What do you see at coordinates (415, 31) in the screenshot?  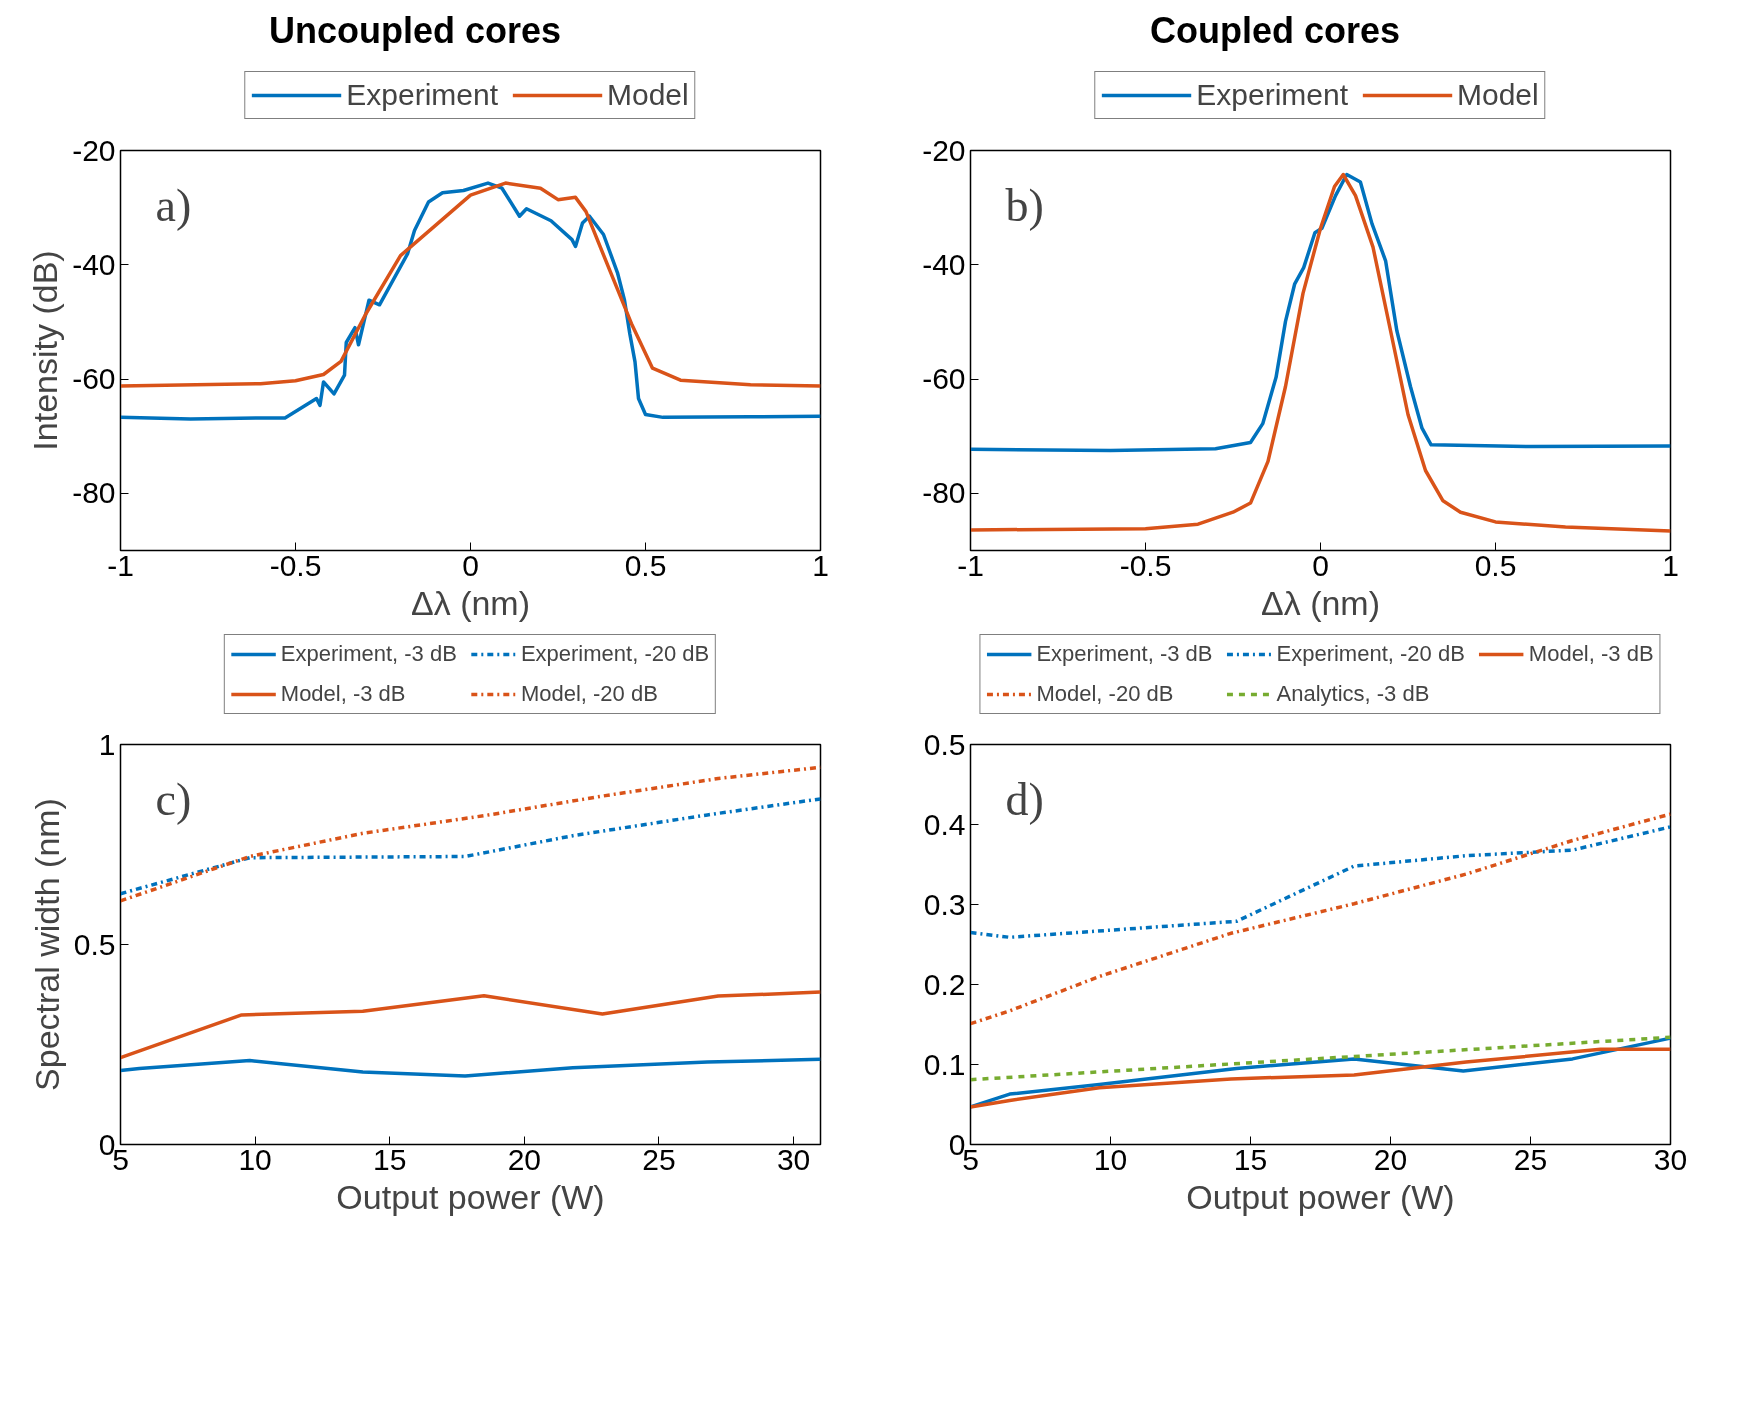 I see `chart-title: Uncoupled cores` at bounding box center [415, 31].